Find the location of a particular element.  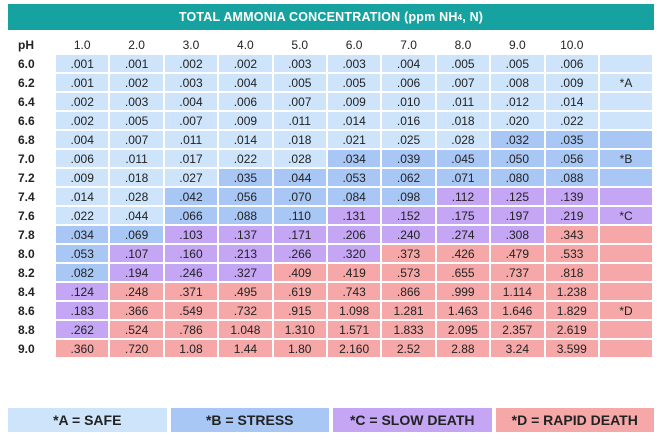

nh3-cell: .409 is located at coordinates (299, 272).